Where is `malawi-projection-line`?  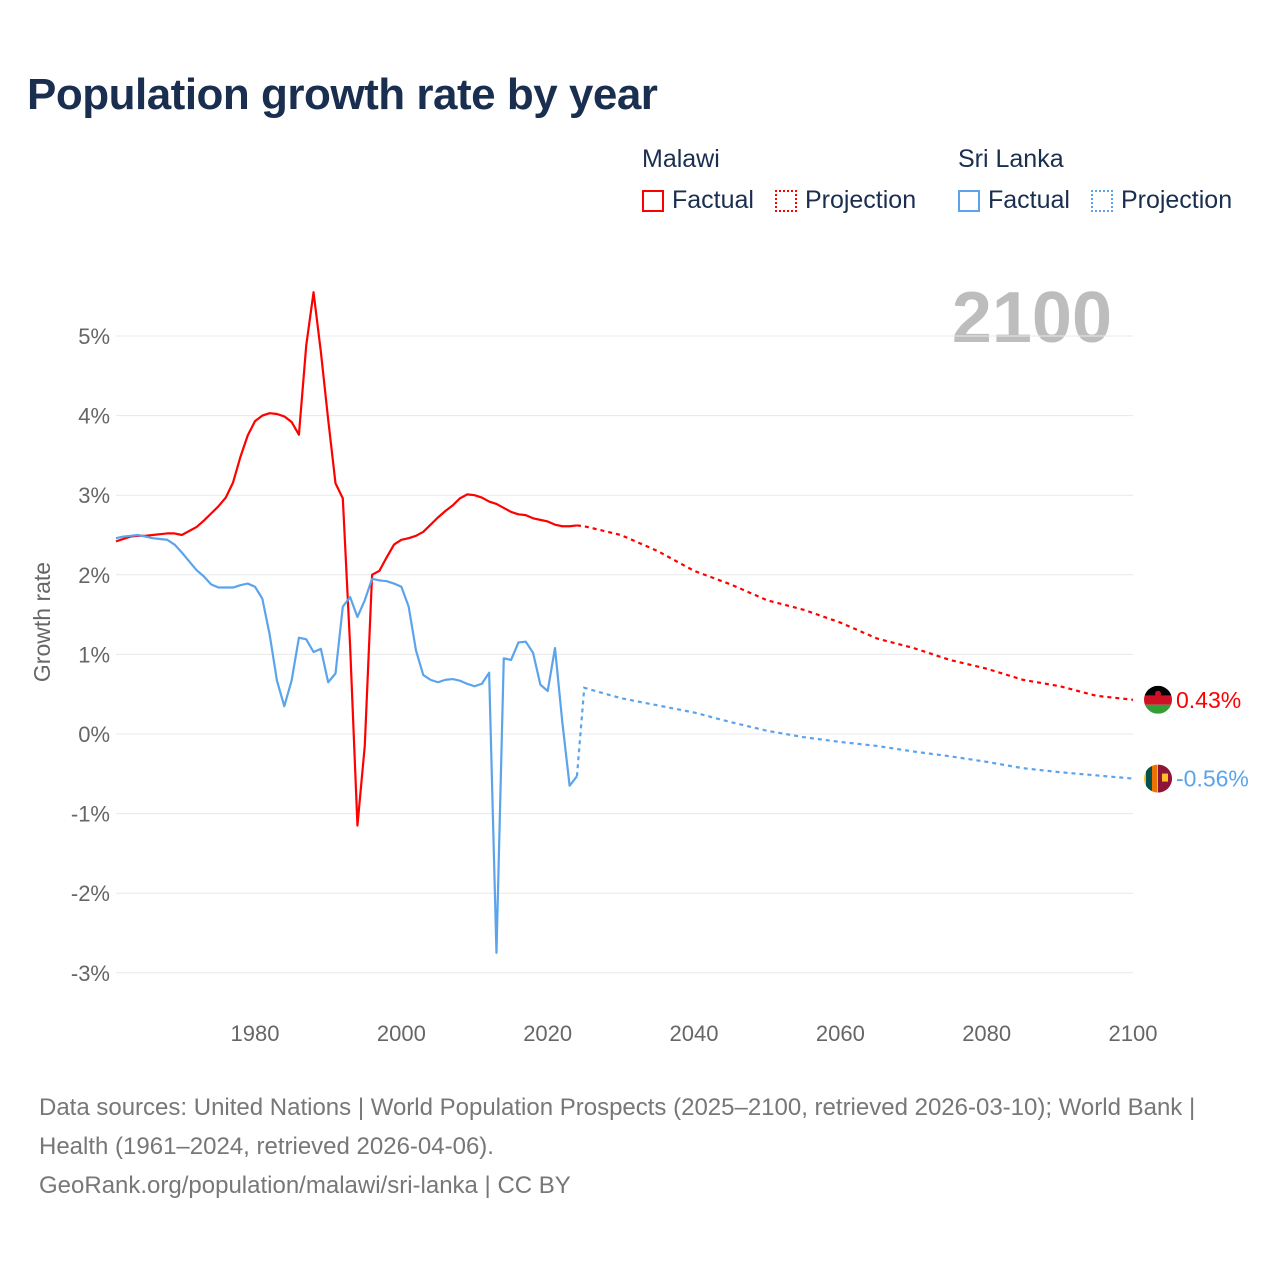 malawi-projection-line is located at coordinates (855, 612).